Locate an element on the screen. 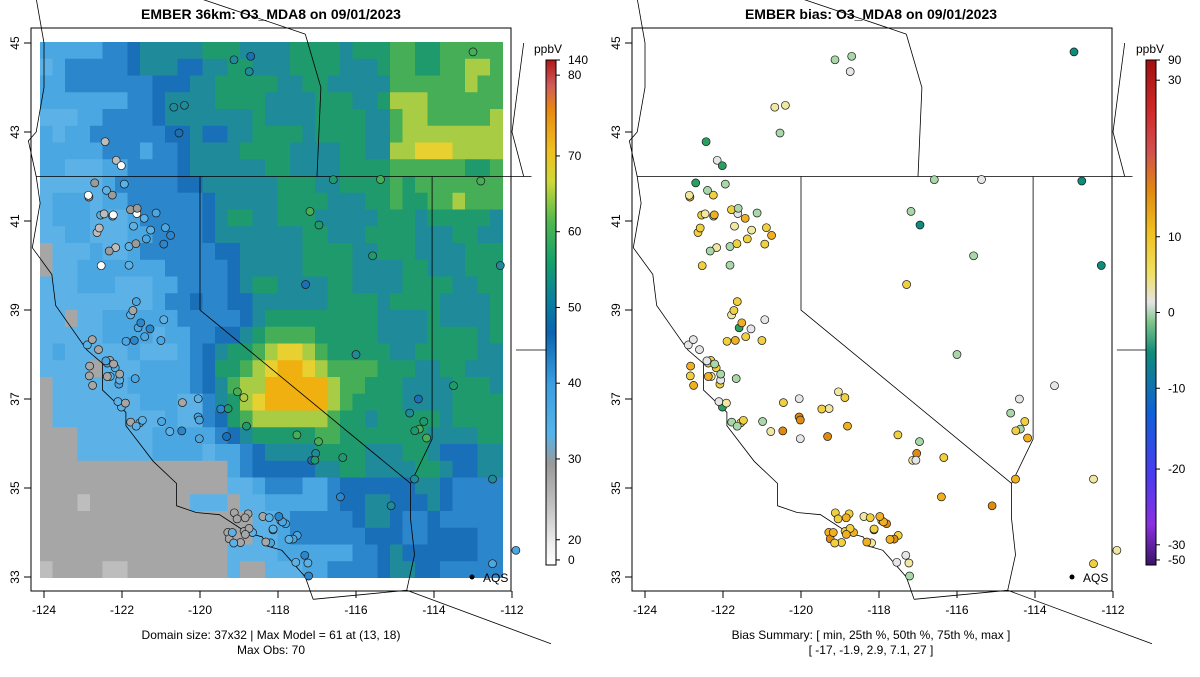 The width and height of the screenshot is (1200, 677). colorbar-tick-label: -10 is located at coordinates (1177, 388).